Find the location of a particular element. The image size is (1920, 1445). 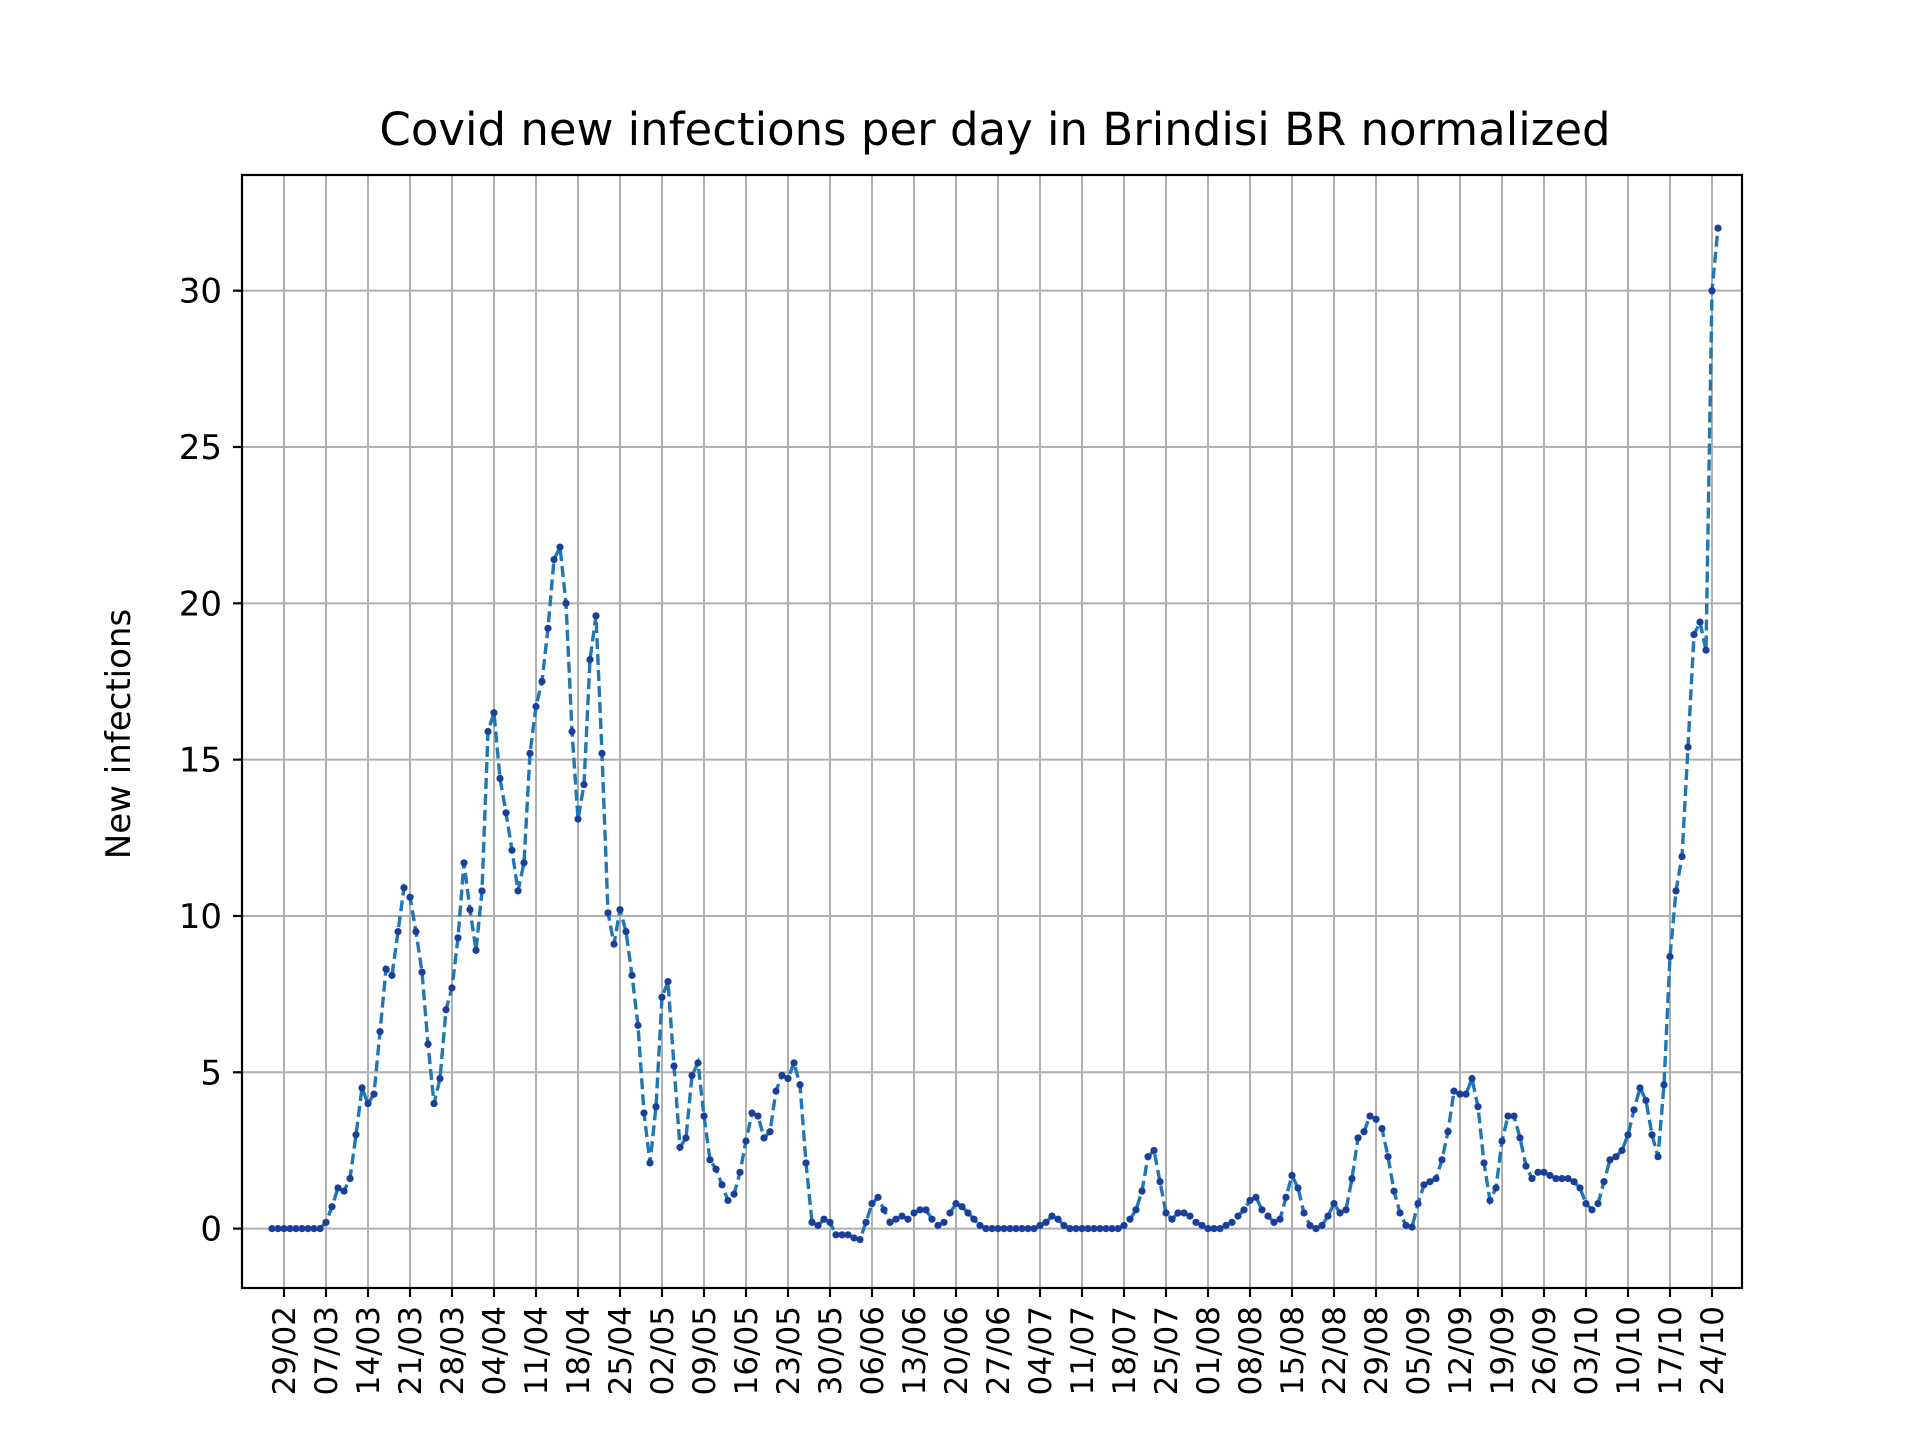

x-tick-label: 16/05 is located at coordinates (747, 1350).